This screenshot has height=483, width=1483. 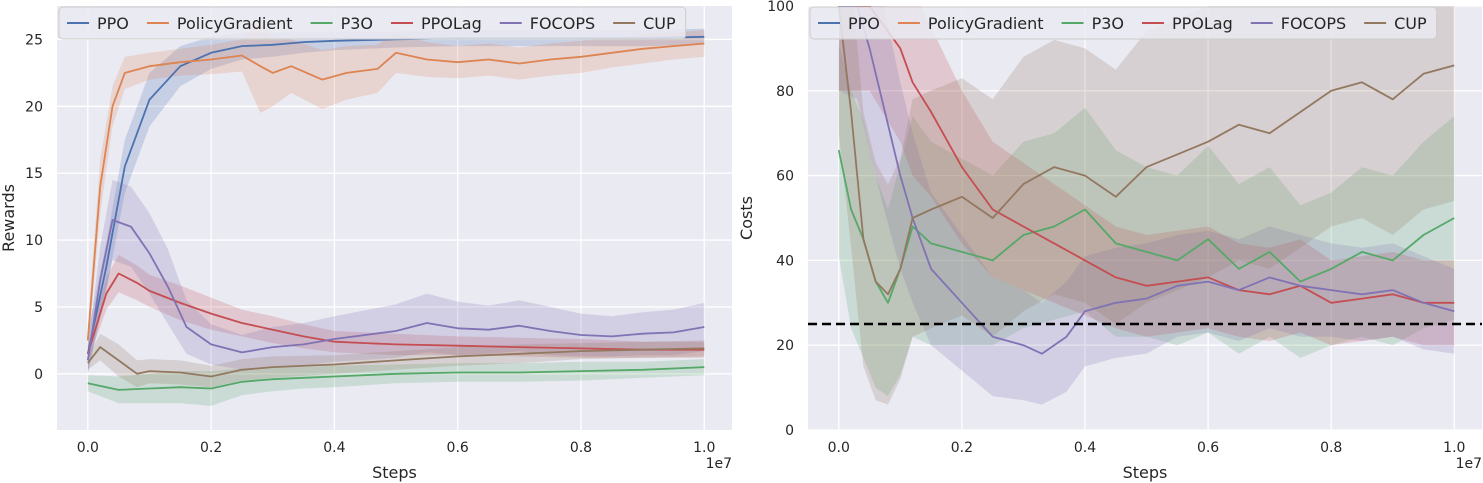 I want to click on y-tick-label: 5, so click(x=38, y=308).